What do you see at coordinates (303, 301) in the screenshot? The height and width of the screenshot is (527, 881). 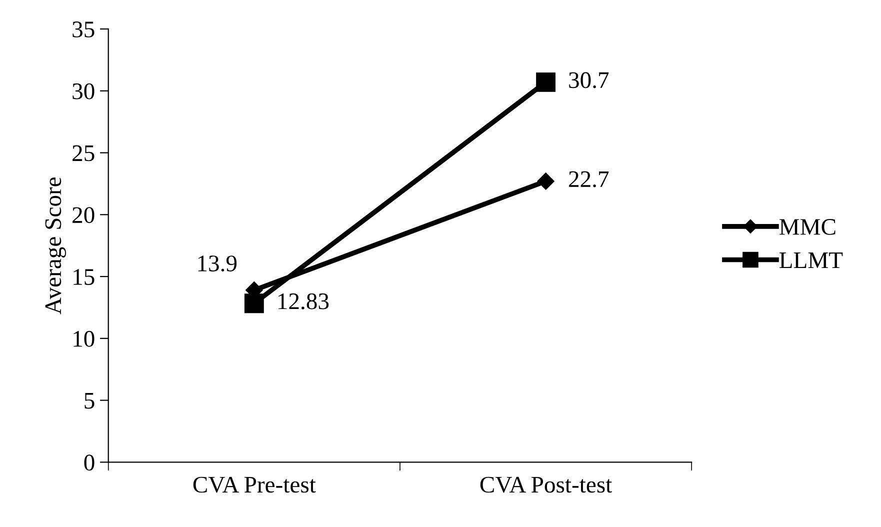 I see `data-label: 12.83` at bounding box center [303, 301].